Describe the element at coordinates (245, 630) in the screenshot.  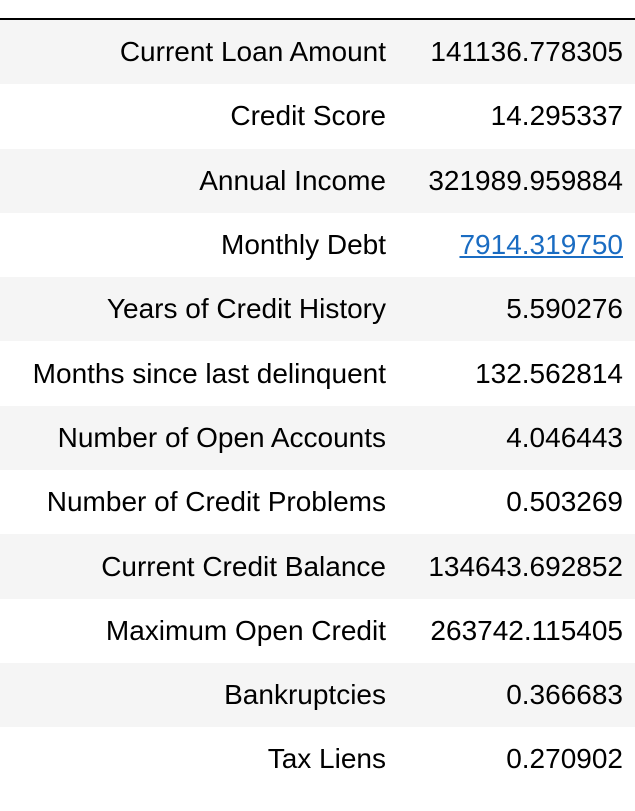
I see `row-label: Maximum Open Credit` at that location.